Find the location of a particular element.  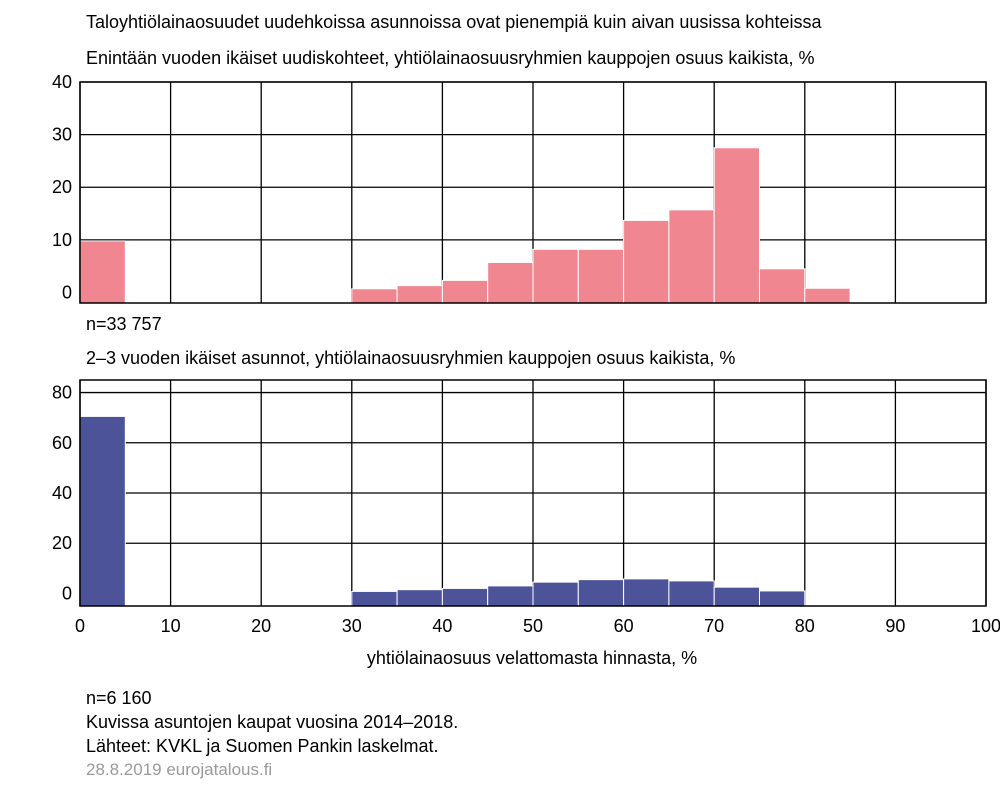

bottom-x-tick-label: 50 is located at coordinates (533, 626).